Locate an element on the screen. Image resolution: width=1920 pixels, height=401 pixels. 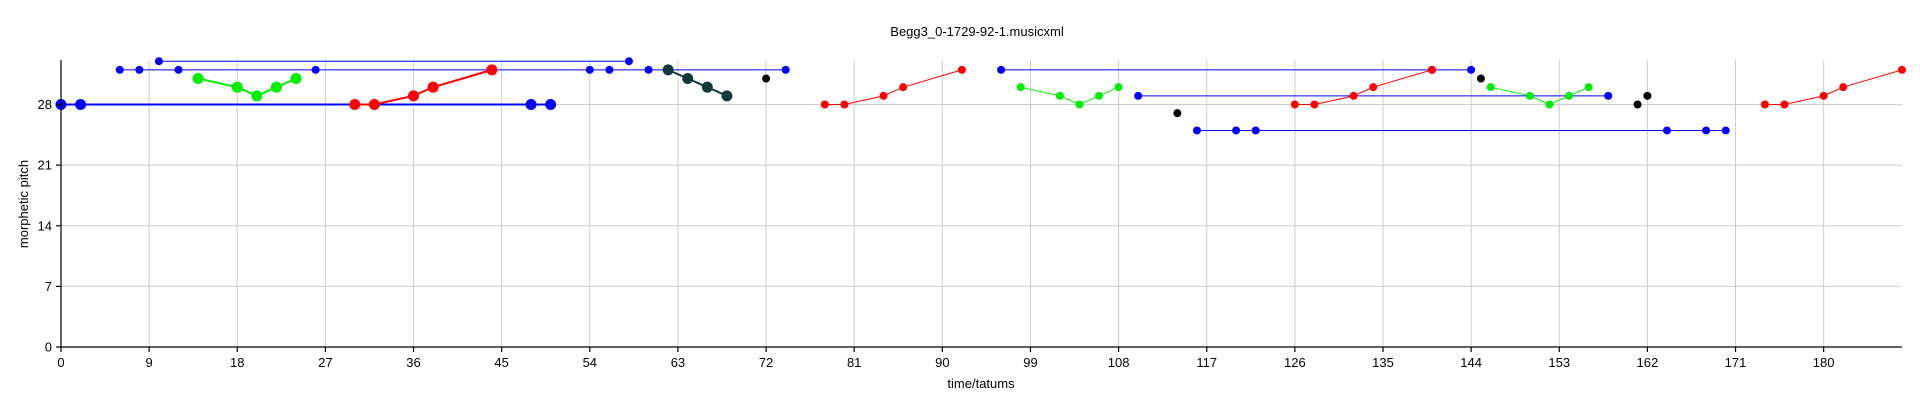
x-tick-label: 54 is located at coordinates (590, 362).